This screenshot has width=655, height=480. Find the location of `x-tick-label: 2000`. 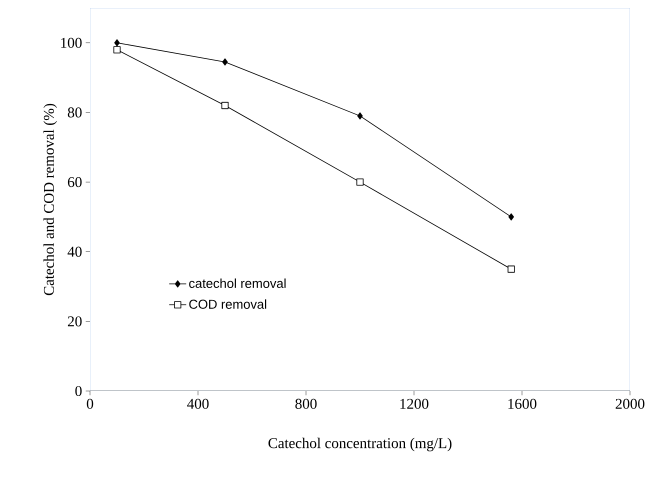

x-tick-label: 2000 is located at coordinates (630, 403).